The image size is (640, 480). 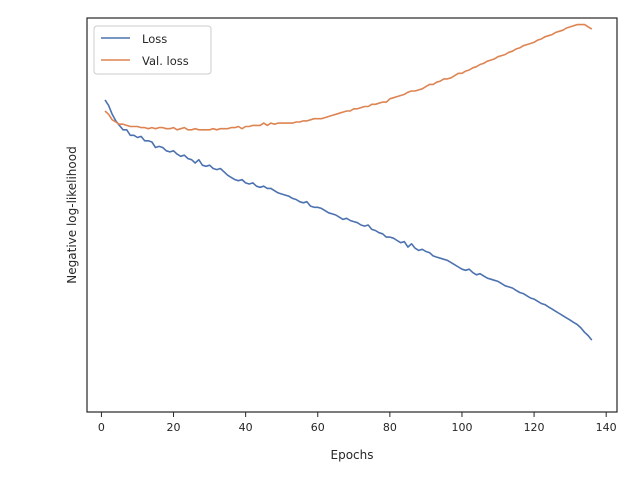 I want to click on x-tick-label: 60, so click(x=318, y=427).